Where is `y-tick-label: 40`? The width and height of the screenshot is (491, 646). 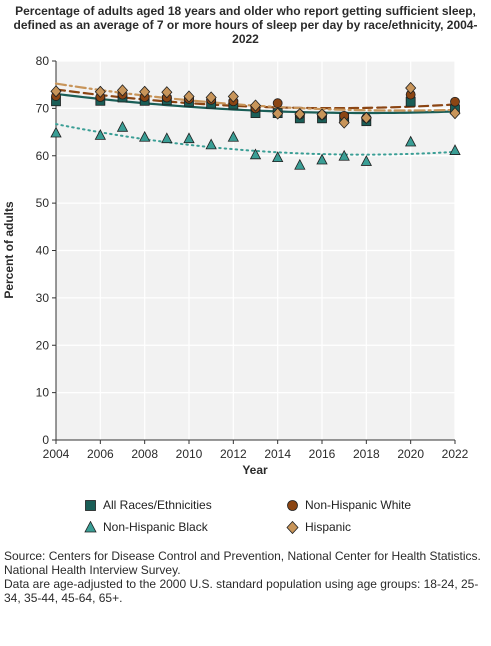 y-tick-label: 40 is located at coordinates (43, 251).